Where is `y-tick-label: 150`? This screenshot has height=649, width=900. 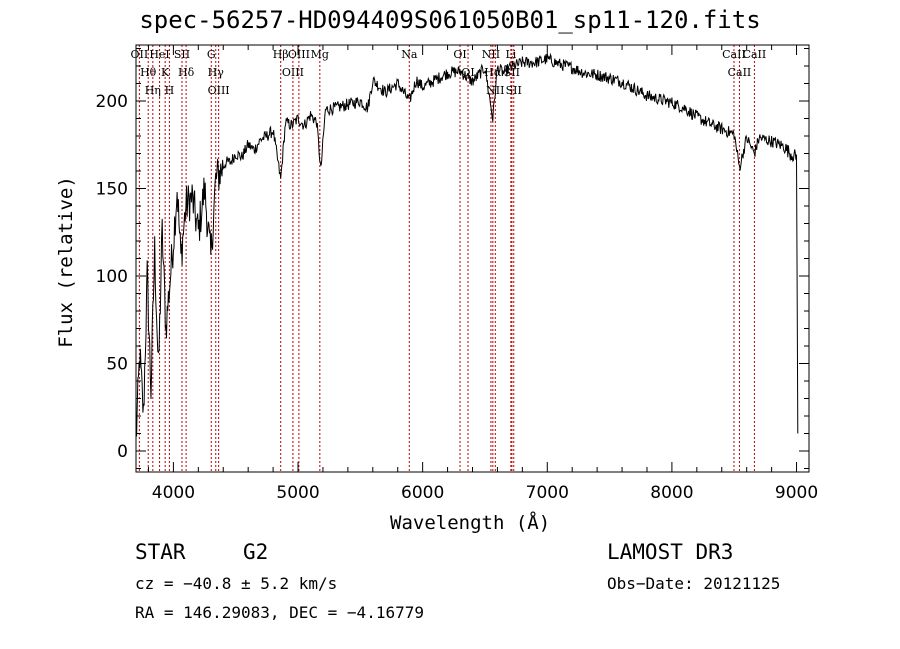 y-tick-label: 150 is located at coordinates (112, 190).